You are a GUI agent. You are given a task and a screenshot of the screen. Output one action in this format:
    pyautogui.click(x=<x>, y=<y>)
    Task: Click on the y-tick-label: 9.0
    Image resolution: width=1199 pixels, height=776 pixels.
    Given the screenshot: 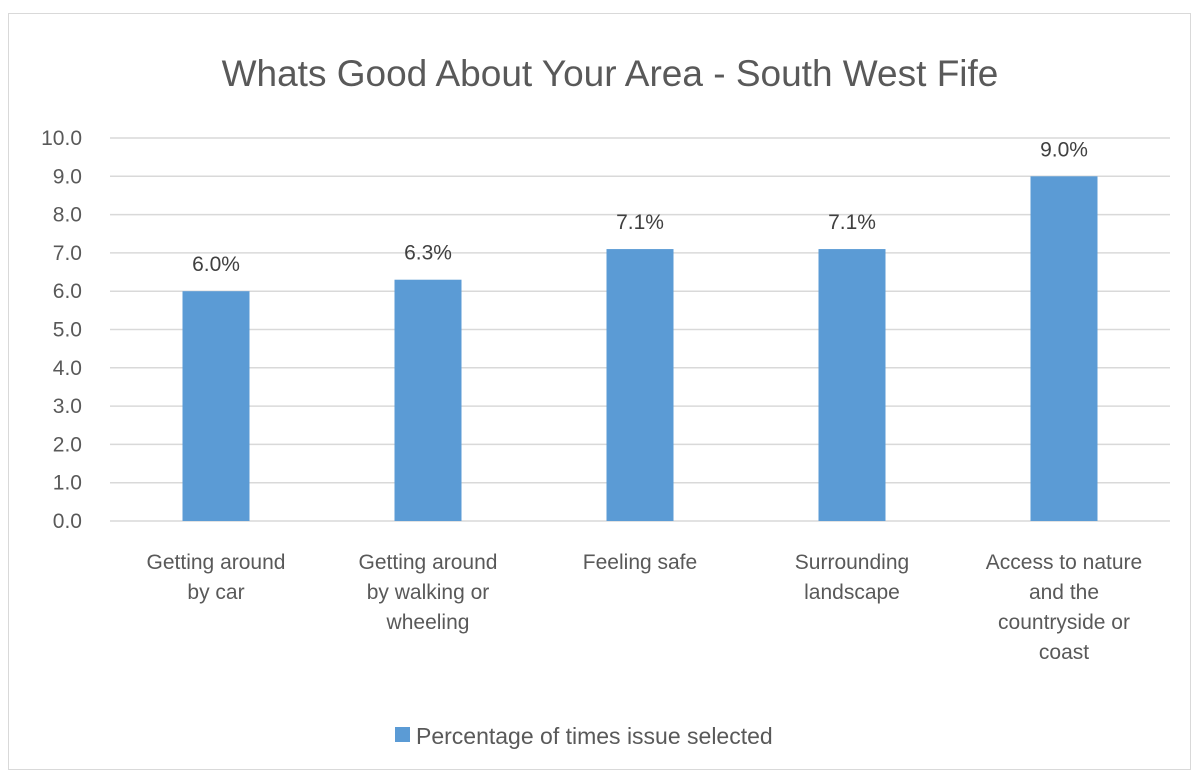 What is the action you would take?
    pyautogui.click(x=67, y=176)
    